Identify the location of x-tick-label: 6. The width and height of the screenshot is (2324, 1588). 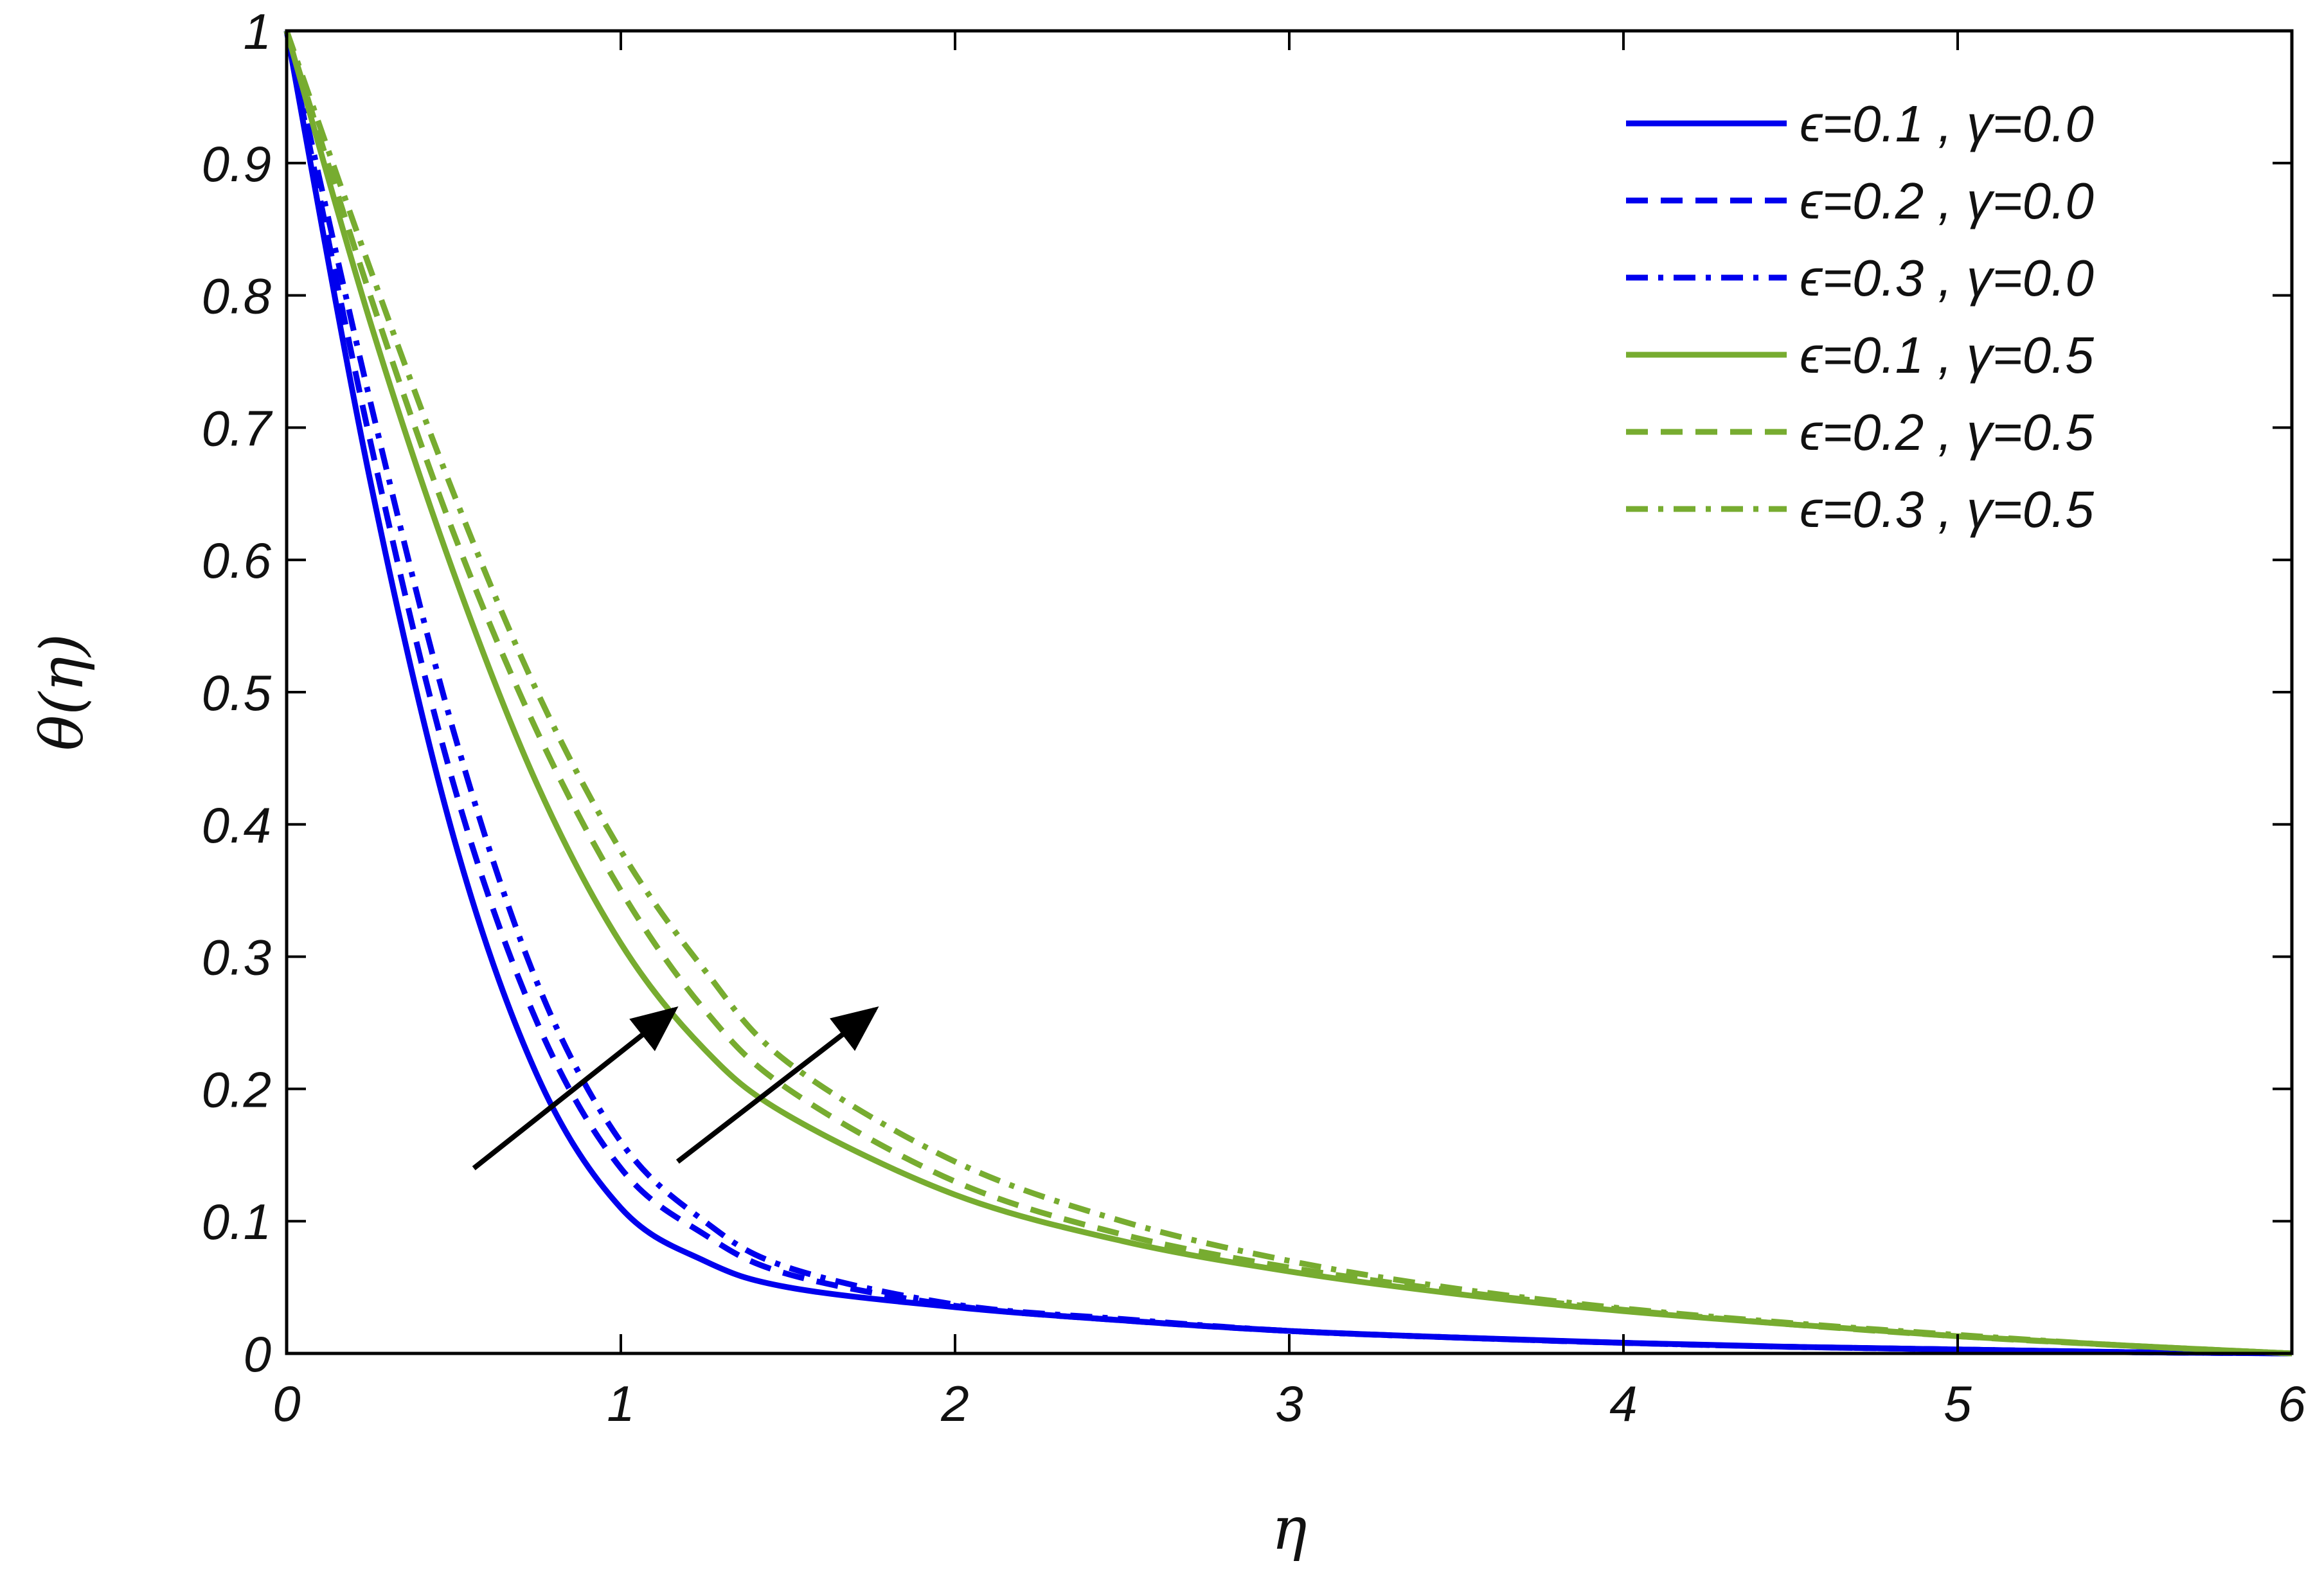
(2292, 1403).